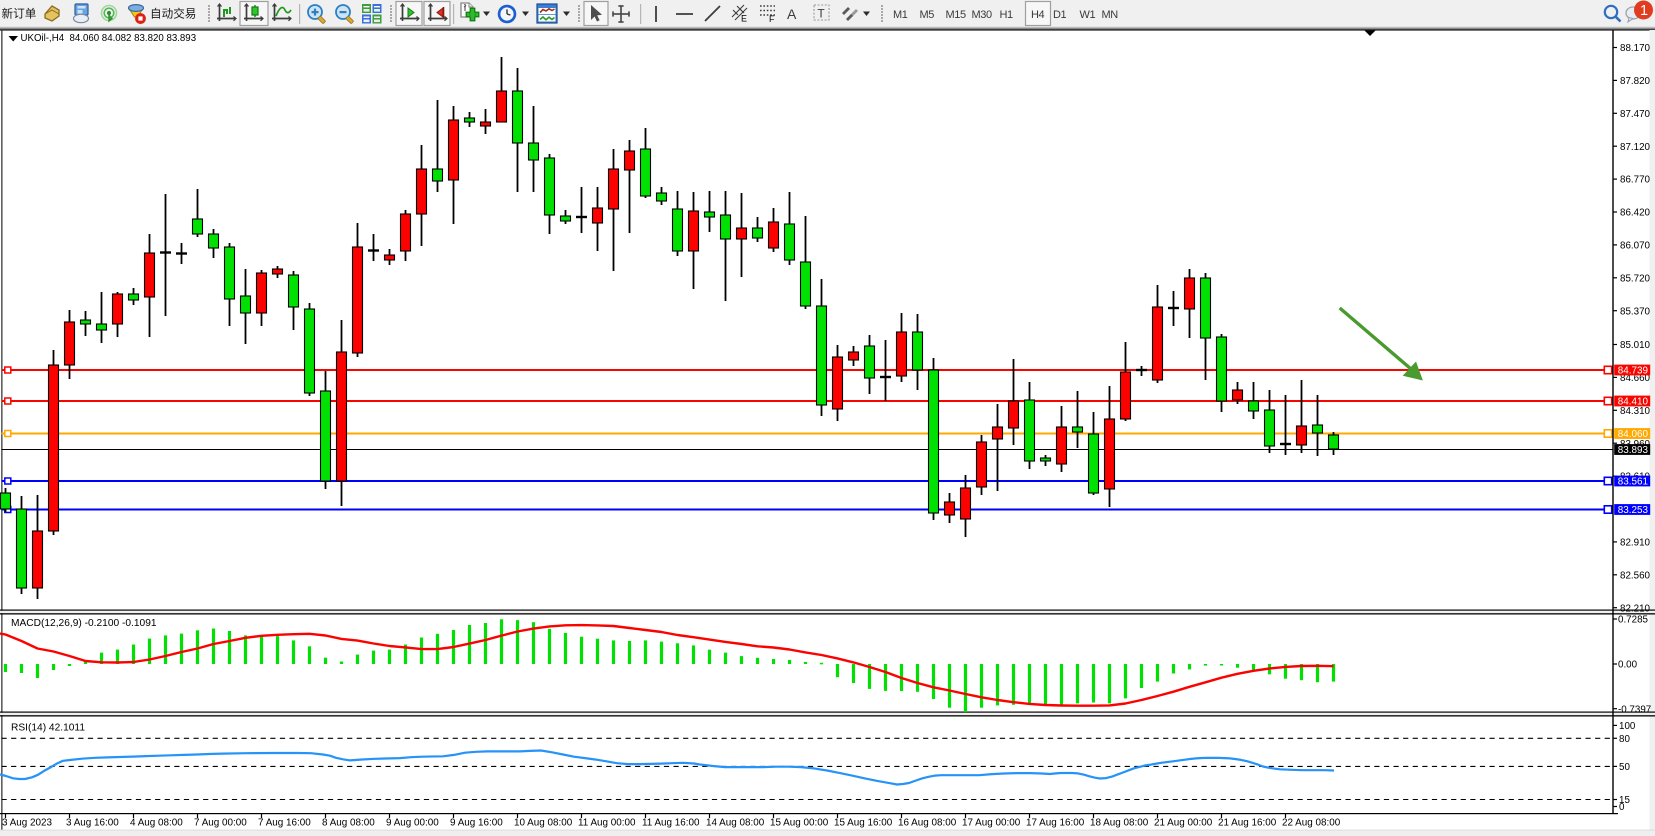 The width and height of the screenshot is (1655, 836). Describe the element at coordinates (1635, 213) in the screenshot. I see `svg-text: 86.420` at that location.